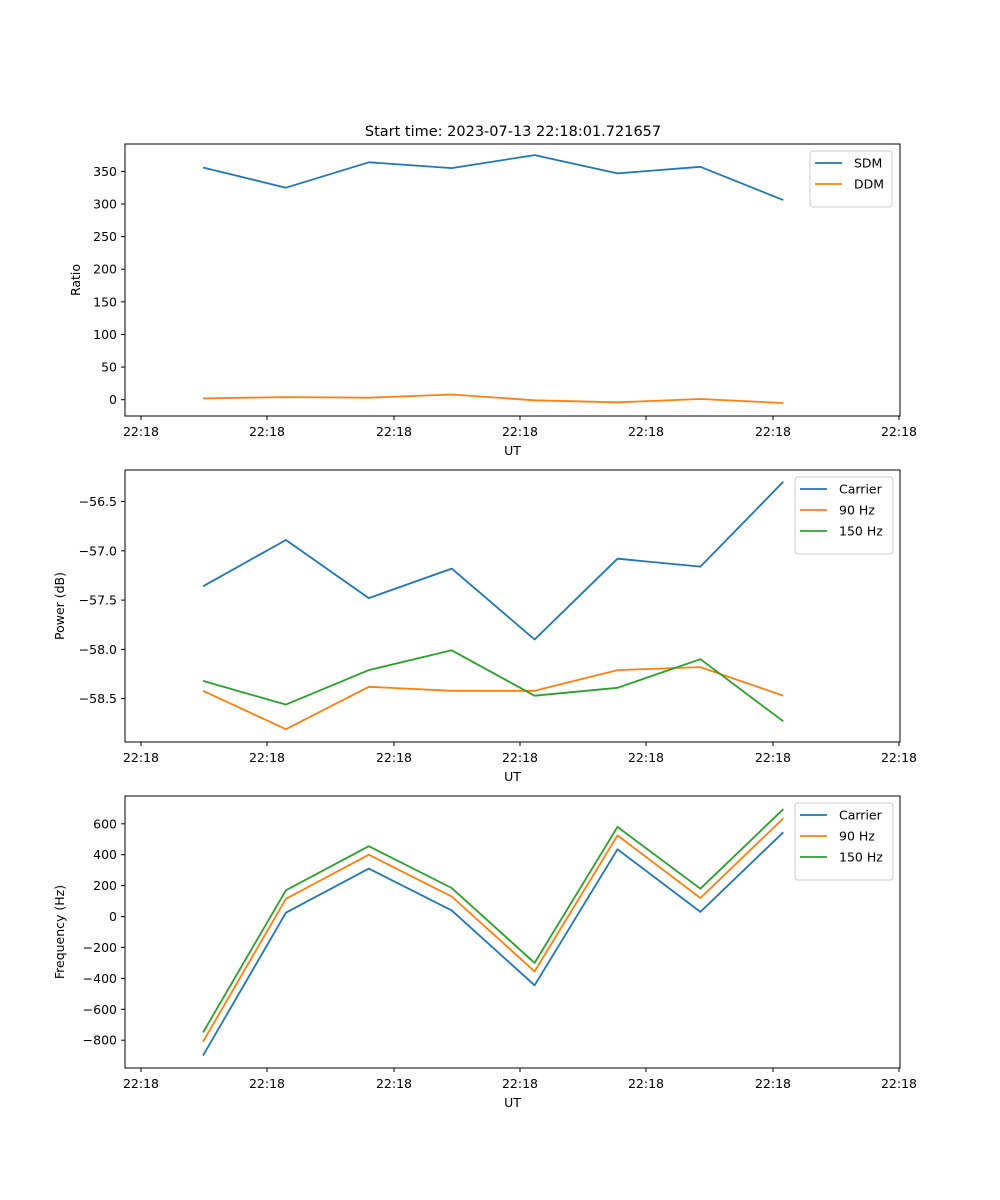 The width and height of the screenshot is (1000, 1200). Describe the element at coordinates (105, 854) in the screenshot. I see `y-tick-label: 400` at that location.